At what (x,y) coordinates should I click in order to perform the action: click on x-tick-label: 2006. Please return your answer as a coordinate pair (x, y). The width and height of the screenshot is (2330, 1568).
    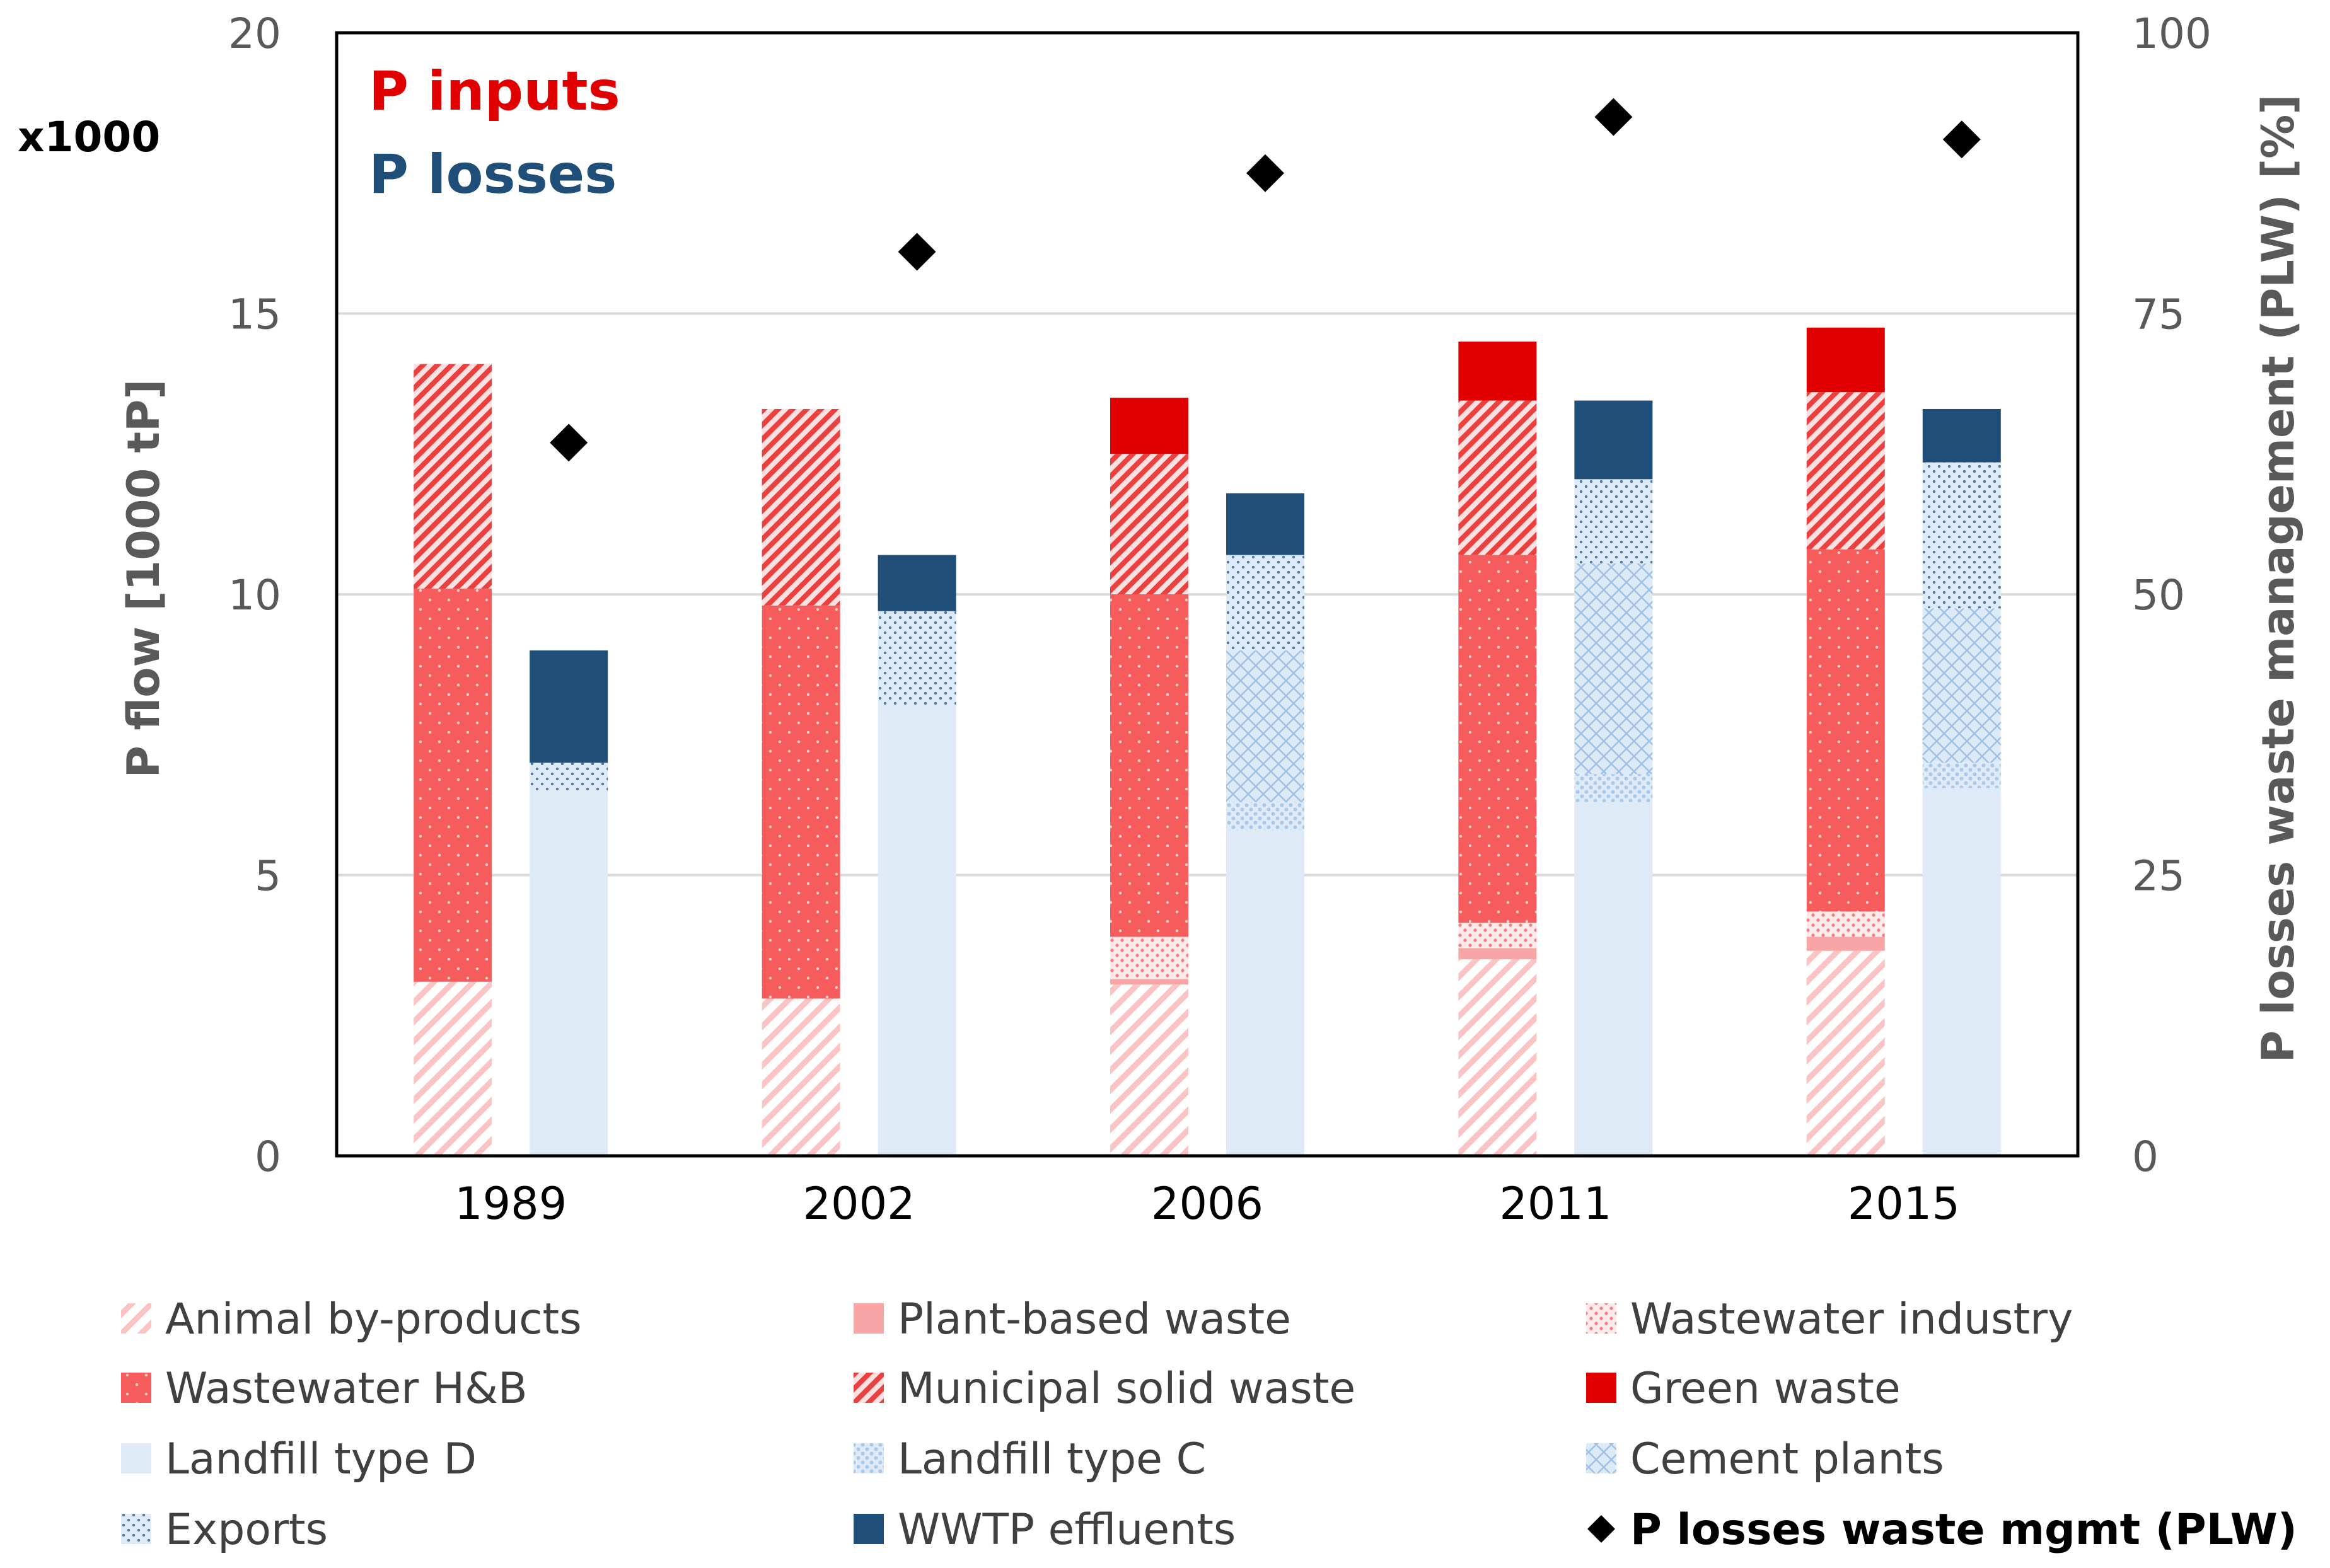
    Looking at the image, I should click on (1207, 1204).